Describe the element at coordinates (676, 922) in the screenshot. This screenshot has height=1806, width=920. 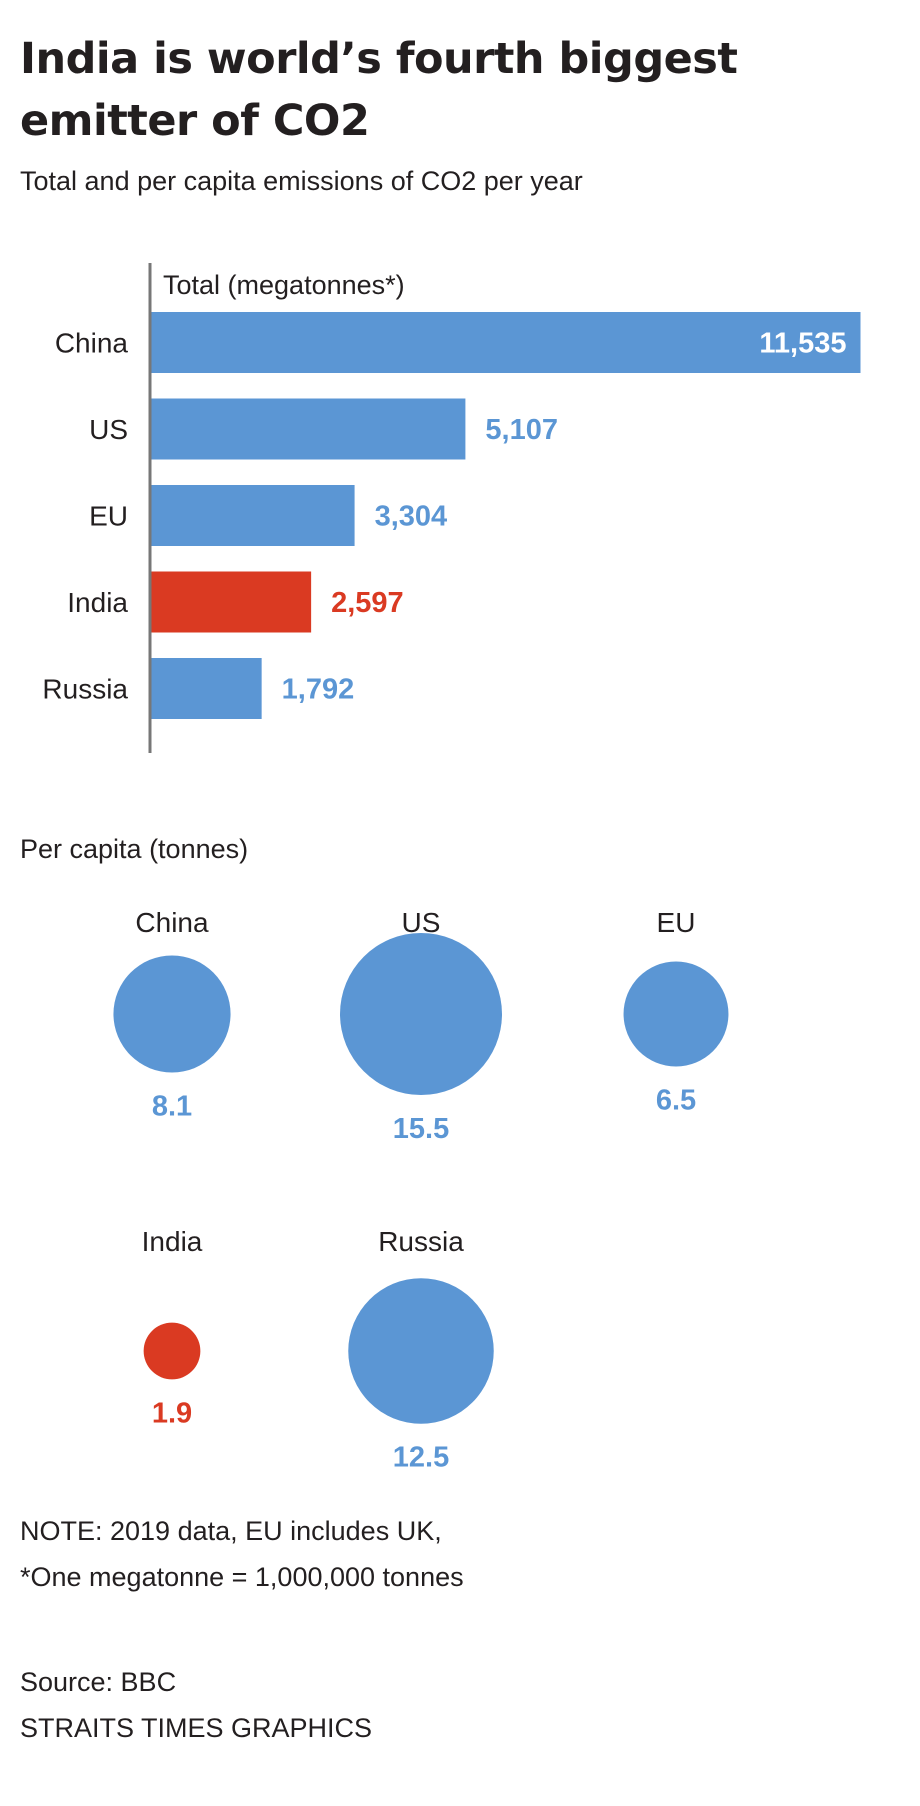
I see `bubble-label-eu: EU` at that location.